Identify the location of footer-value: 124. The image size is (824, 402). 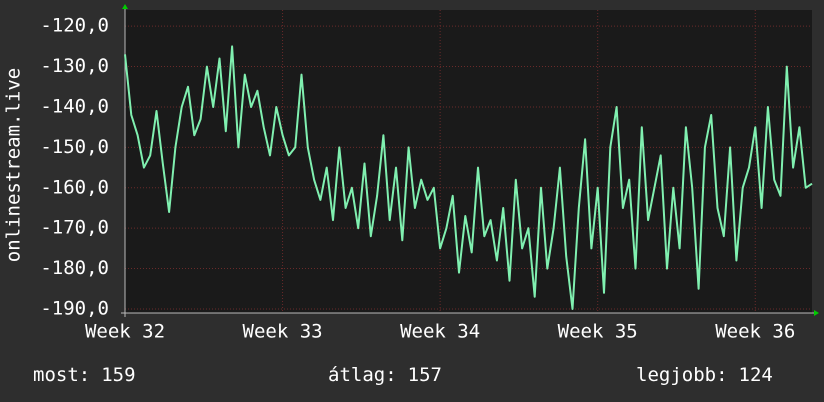
(756, 375).